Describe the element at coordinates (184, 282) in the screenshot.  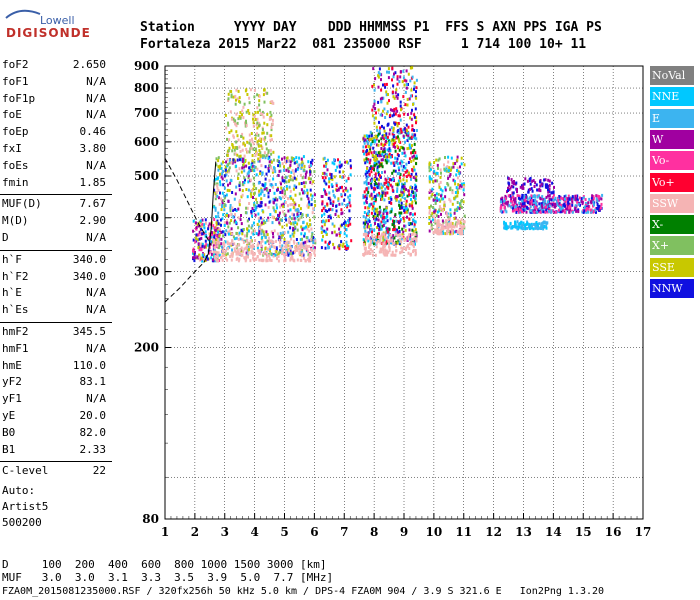
I see `profile-curve-dashed-low` at that location.